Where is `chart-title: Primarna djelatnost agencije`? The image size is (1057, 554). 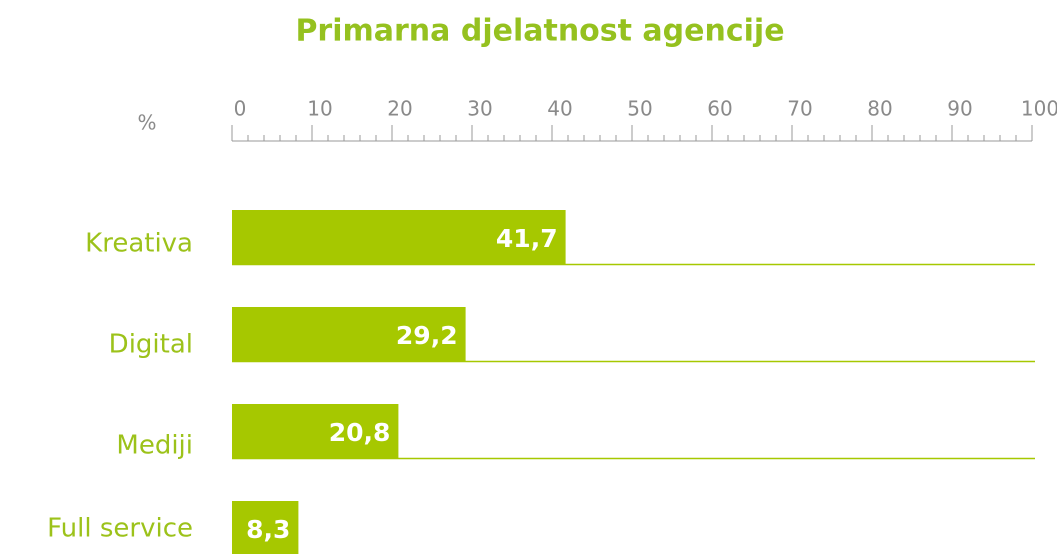
chart-title: Primarna djelatnost agencije is located at coordinates (539, 31).